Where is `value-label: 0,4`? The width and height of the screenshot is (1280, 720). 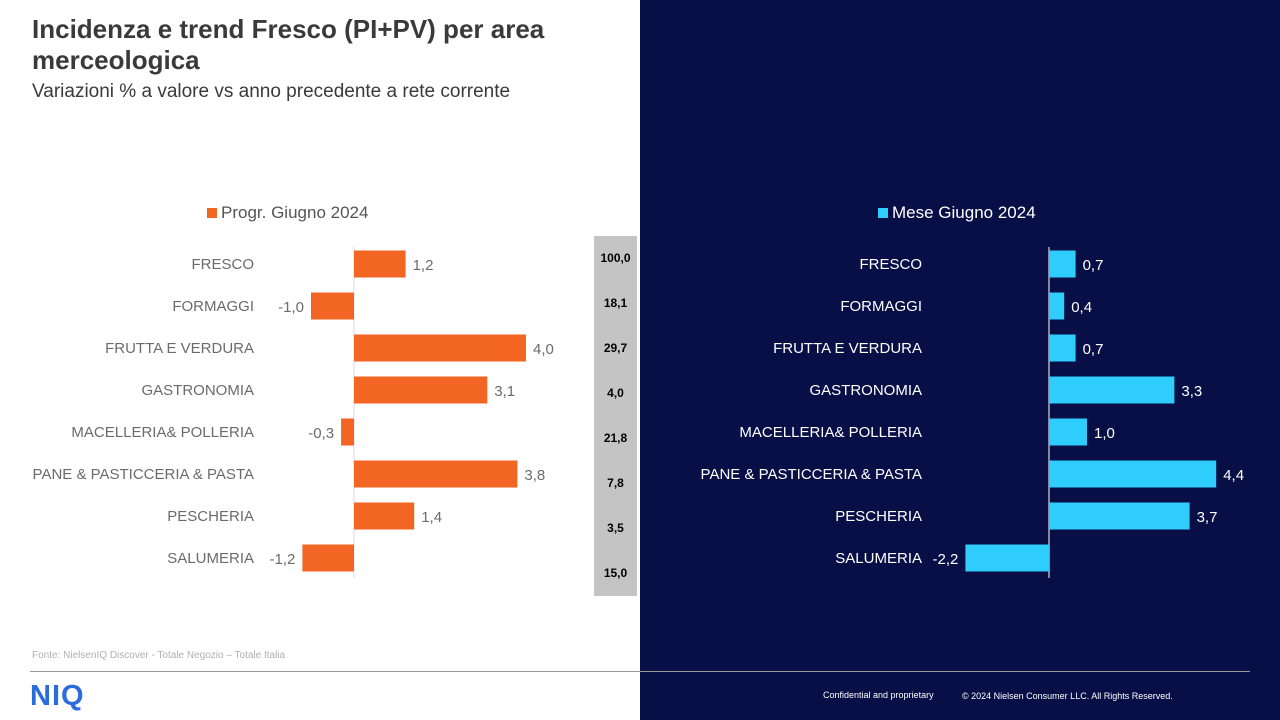
value-label: 0,4 is located at coordinates (1081, 307).